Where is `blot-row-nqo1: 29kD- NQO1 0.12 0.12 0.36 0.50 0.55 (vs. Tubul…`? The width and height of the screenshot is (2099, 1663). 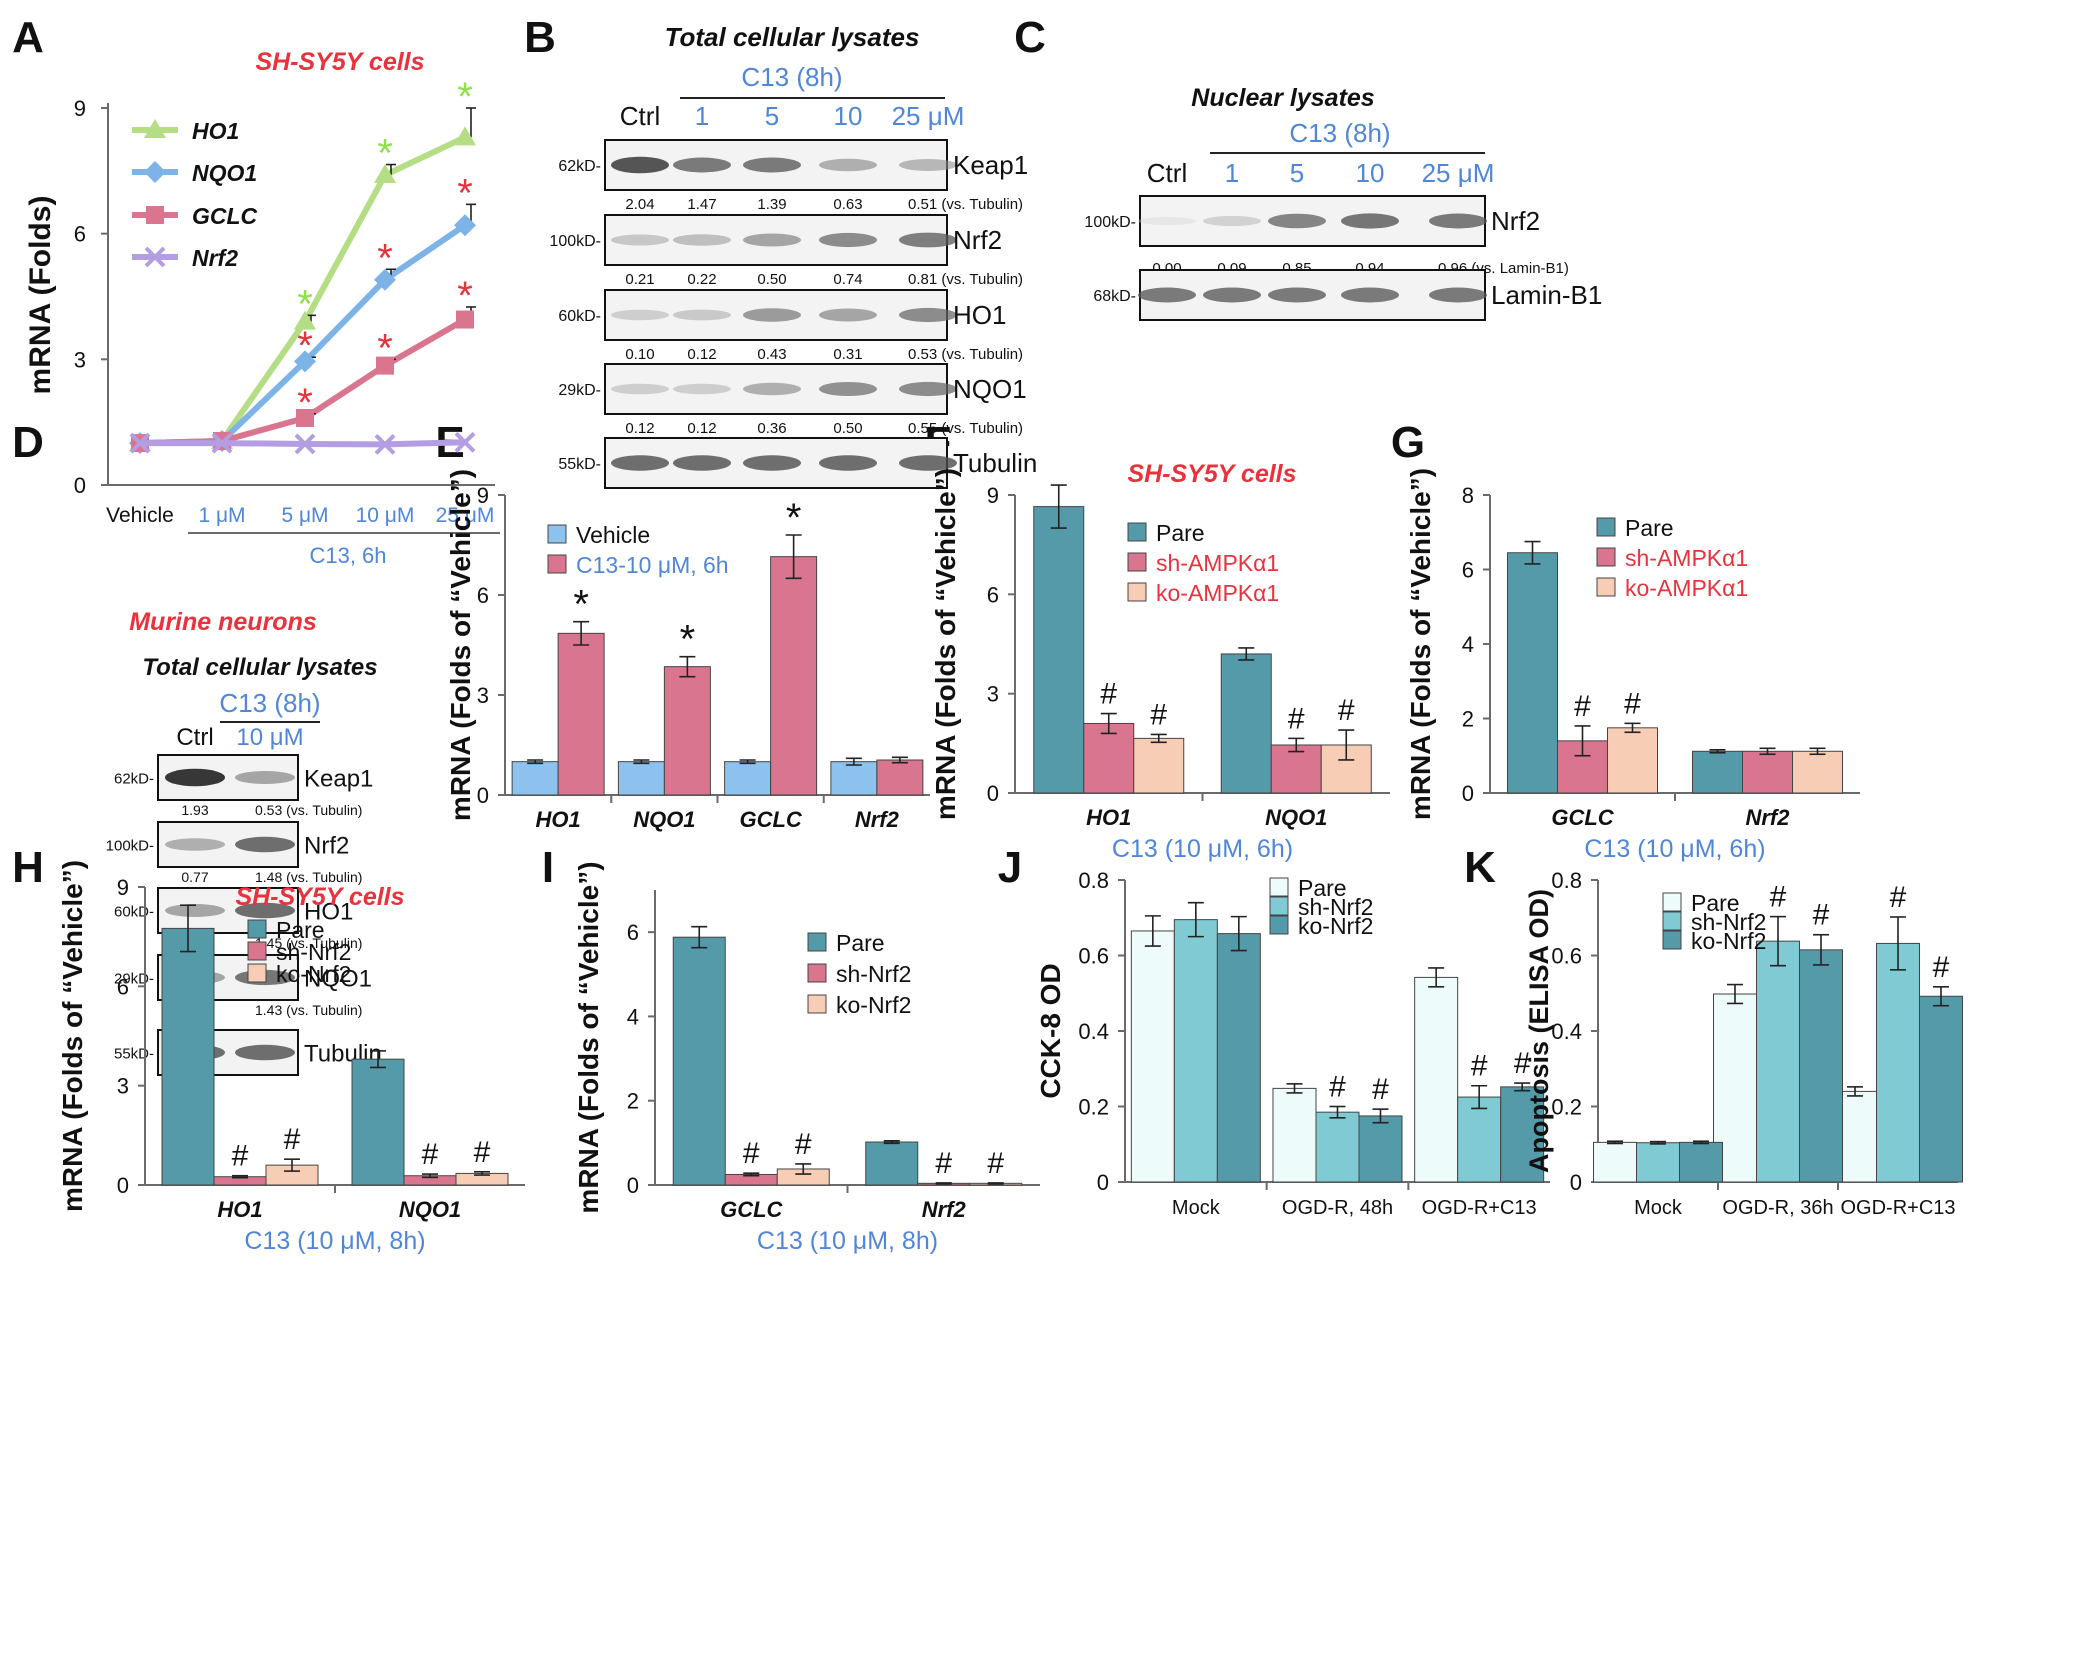 blot-row-nqo1: 29kD- NQO1 0.12 0.12 0.36 0.50 0.55 (vs. Tubul… is located at coordinates (792, 400).